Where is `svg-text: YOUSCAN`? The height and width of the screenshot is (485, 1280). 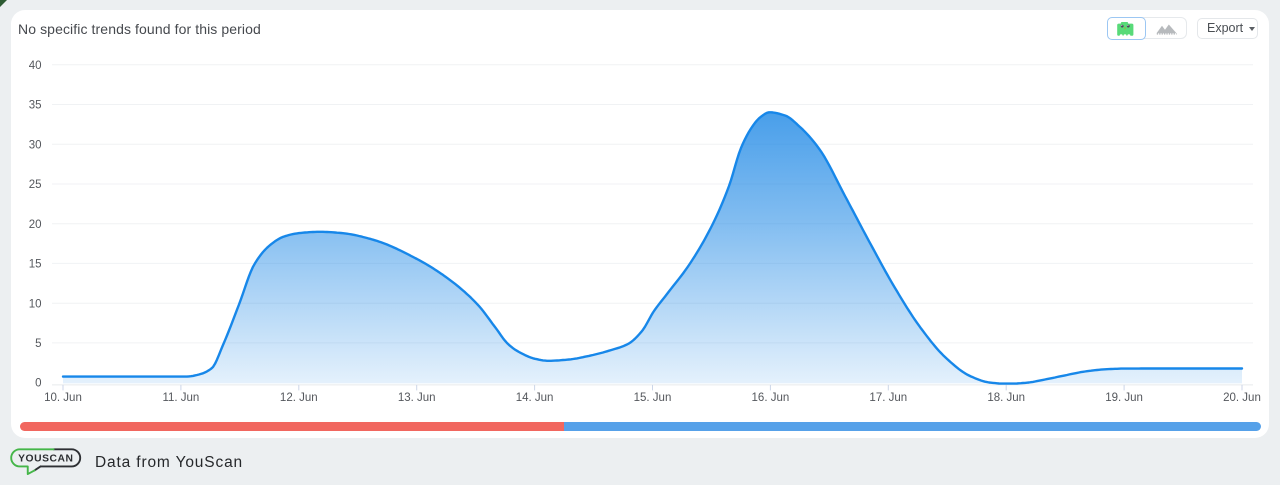
svg-text: YOUSCAN is located at coordinates (45, 459).